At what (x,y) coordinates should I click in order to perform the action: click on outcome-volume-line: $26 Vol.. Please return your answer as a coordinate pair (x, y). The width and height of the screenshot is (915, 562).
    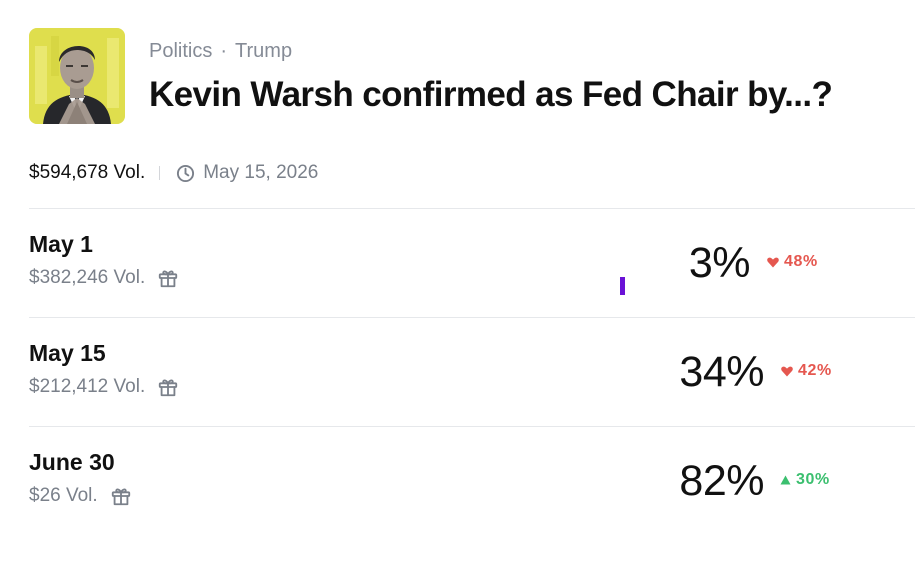
    Looking at the image, I should click on (80, 496).